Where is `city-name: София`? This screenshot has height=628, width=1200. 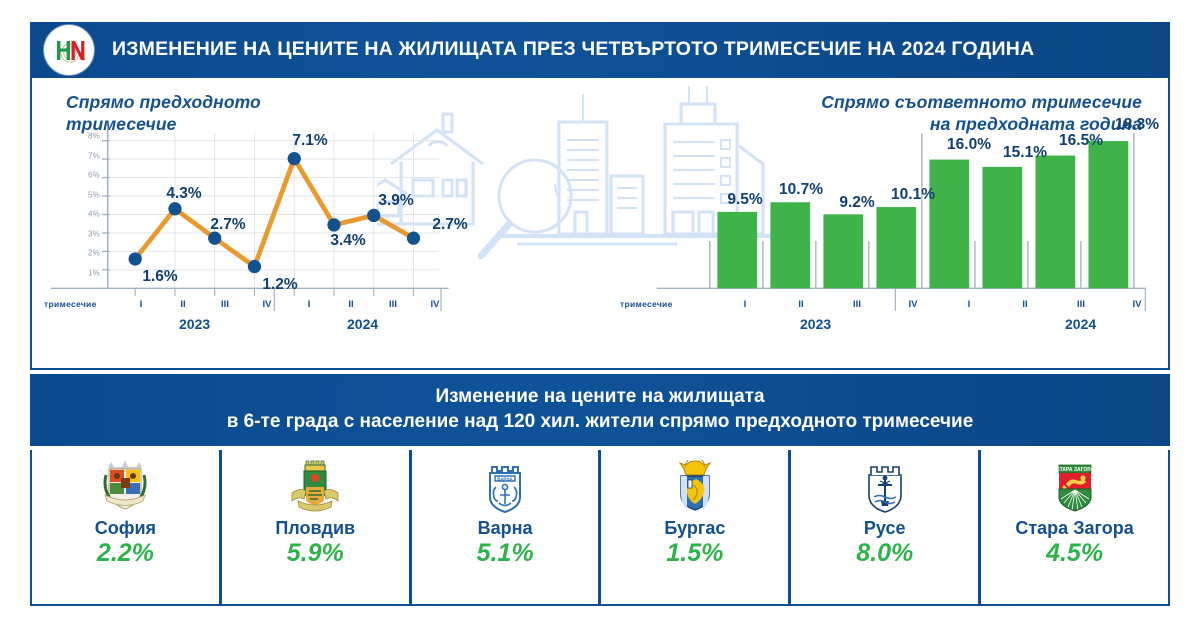
city-name: София is located at coordinates (125, 528).